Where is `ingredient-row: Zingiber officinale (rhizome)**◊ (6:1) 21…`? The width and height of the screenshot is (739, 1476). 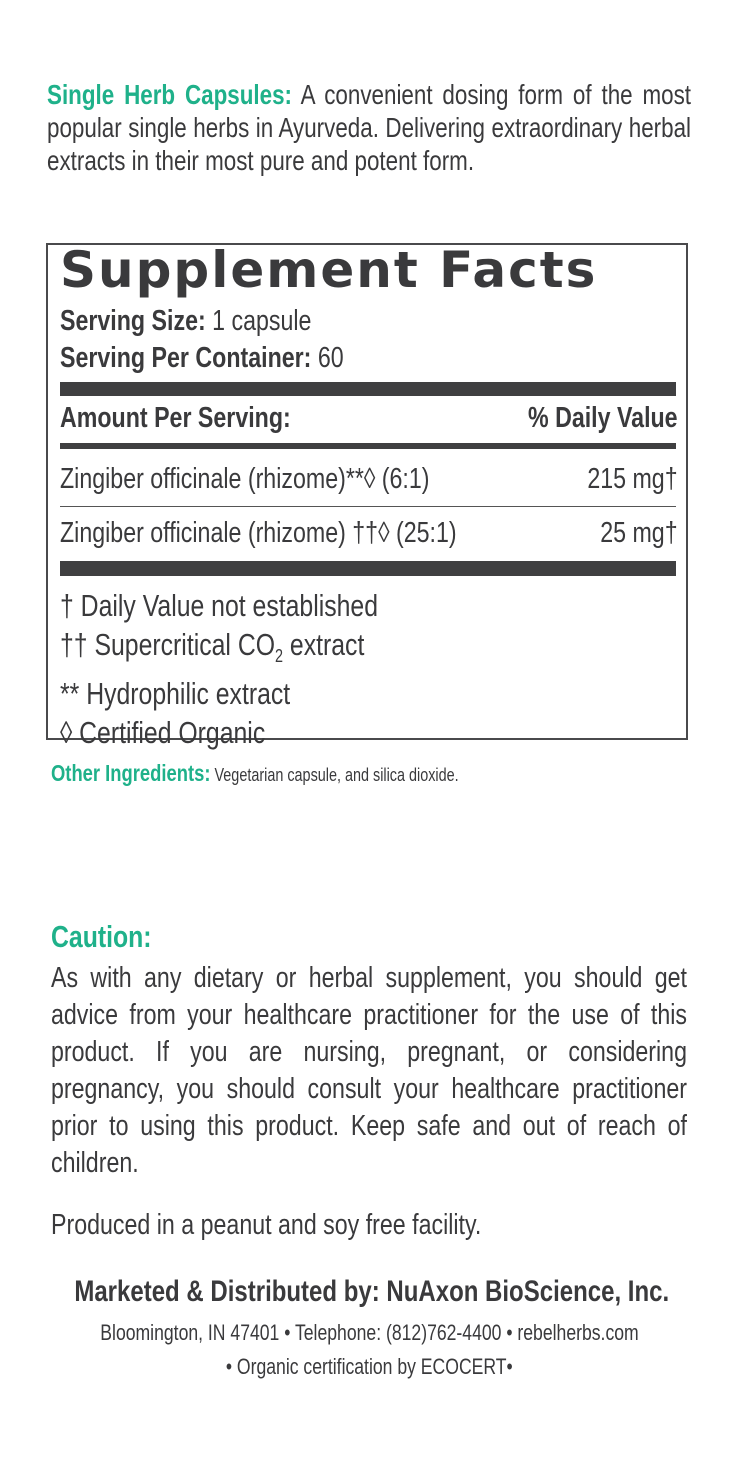 ingredient-row: Zingiber officinale (rhizome)**◊ (6:1) 21… is located at coordinates (369, 479).